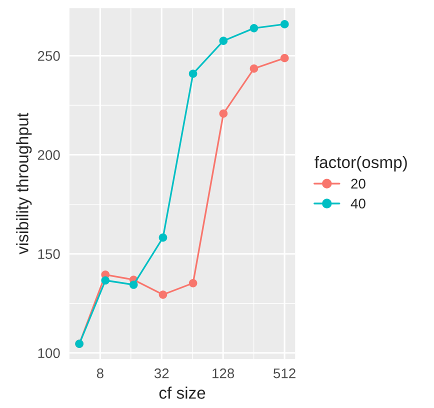 Image resolution: width=434 pixels, height=408 pixels. What do you see at coordinates (49, 56) in the screenshot?
I see `y-tick-label: 250` at bounding box center [49, 56].